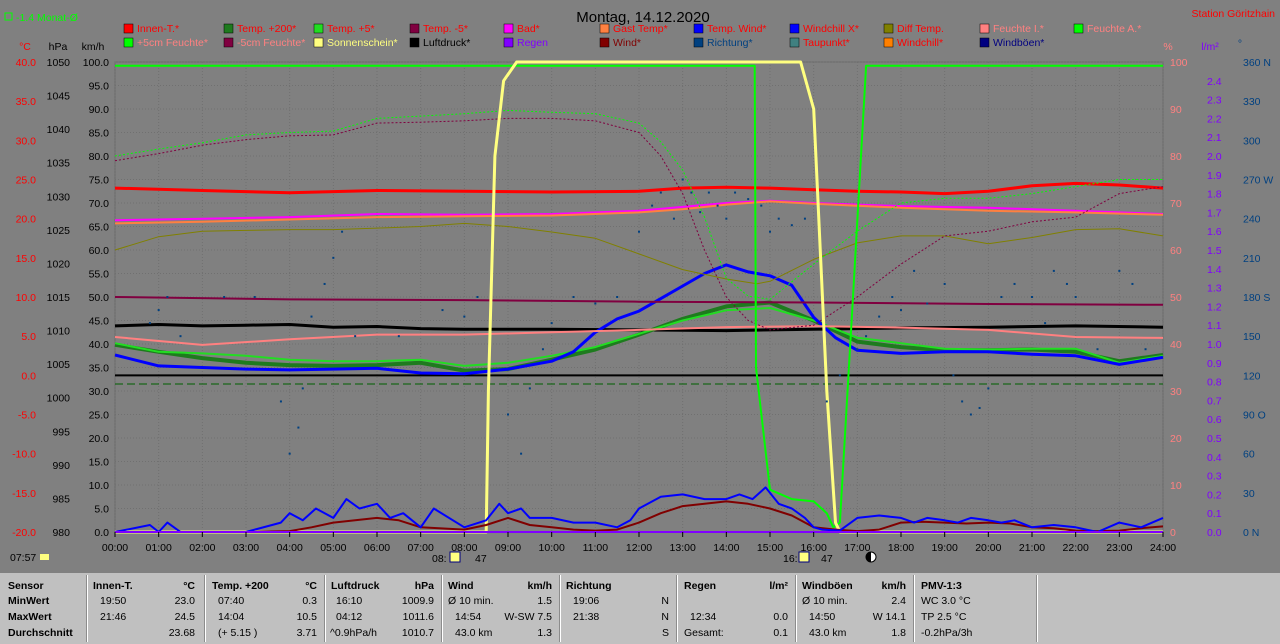  Describe the element at coordinates (703, 617) in the screenshot. I see `regen-max-time: 12:34` at that location.